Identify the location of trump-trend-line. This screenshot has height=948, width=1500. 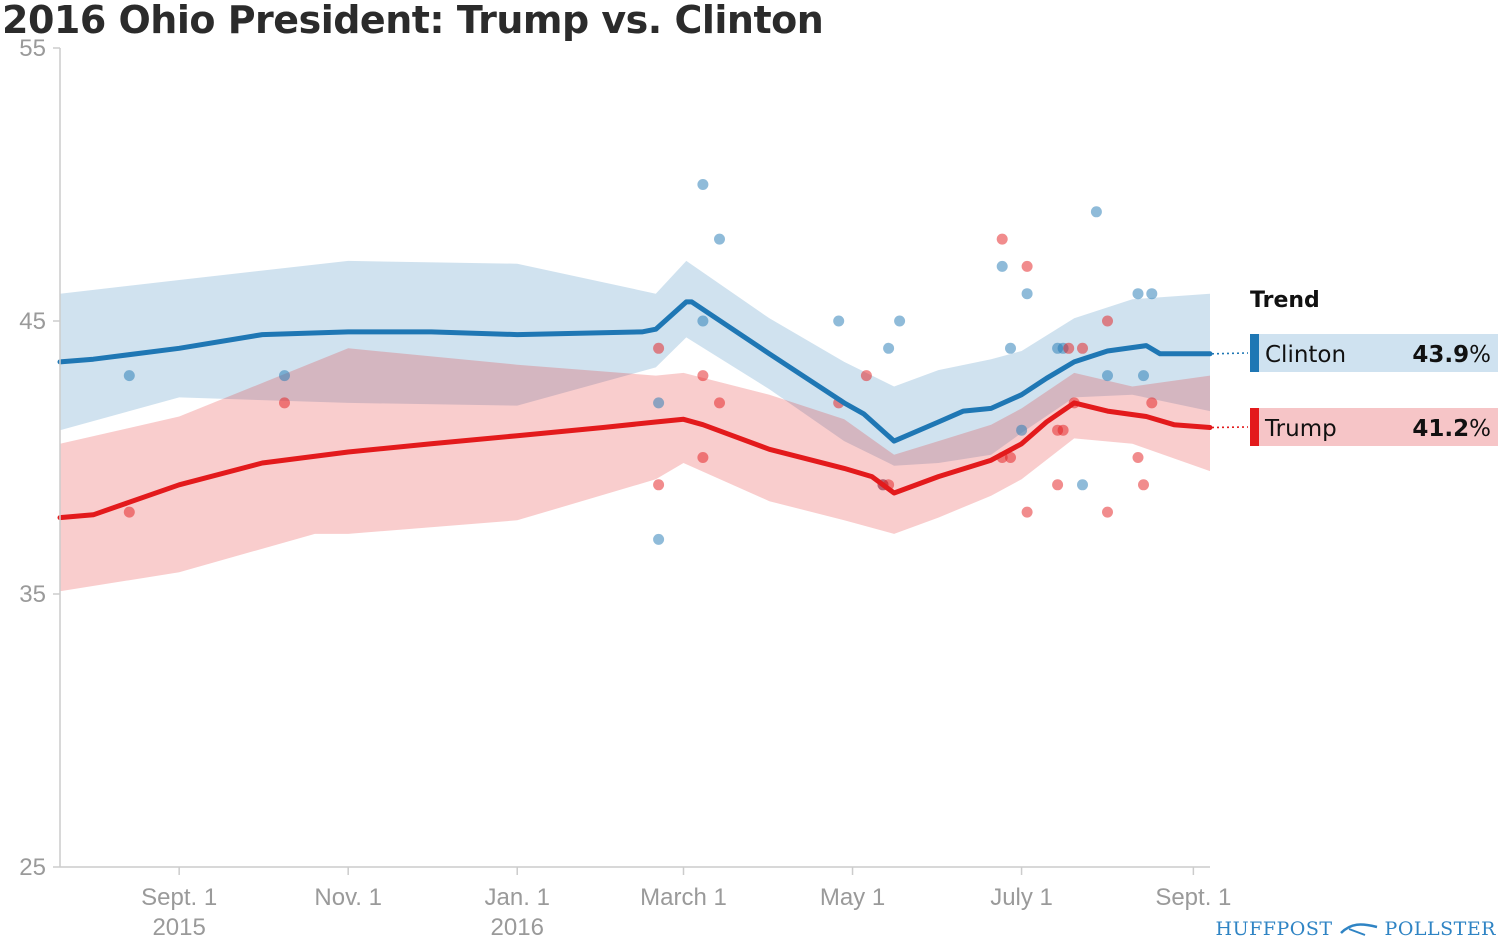
(635, 460).